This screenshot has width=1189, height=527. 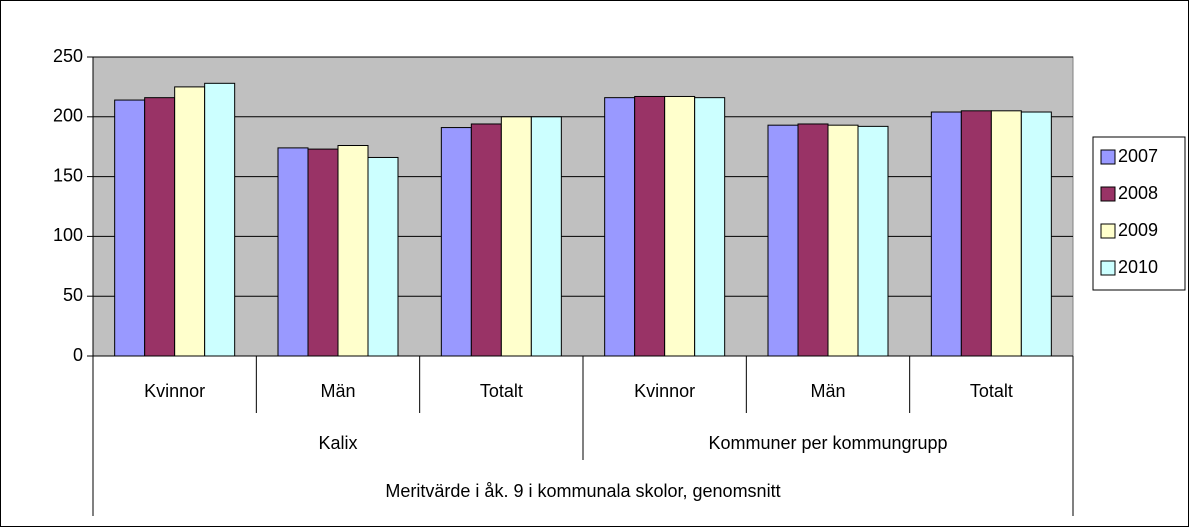 I want to click on legend-label: 2007, so click(x=1138, y=156).